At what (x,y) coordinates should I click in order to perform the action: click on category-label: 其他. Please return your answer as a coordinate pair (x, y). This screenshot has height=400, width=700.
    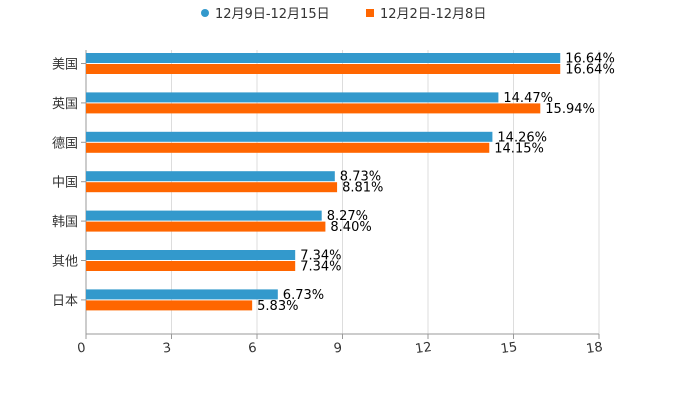
    Looking at the image, I should click on (65, 262).